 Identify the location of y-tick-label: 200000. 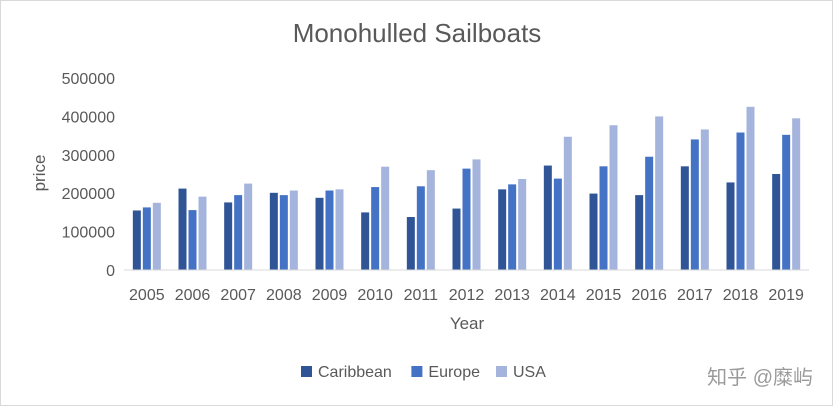
(88, 194).